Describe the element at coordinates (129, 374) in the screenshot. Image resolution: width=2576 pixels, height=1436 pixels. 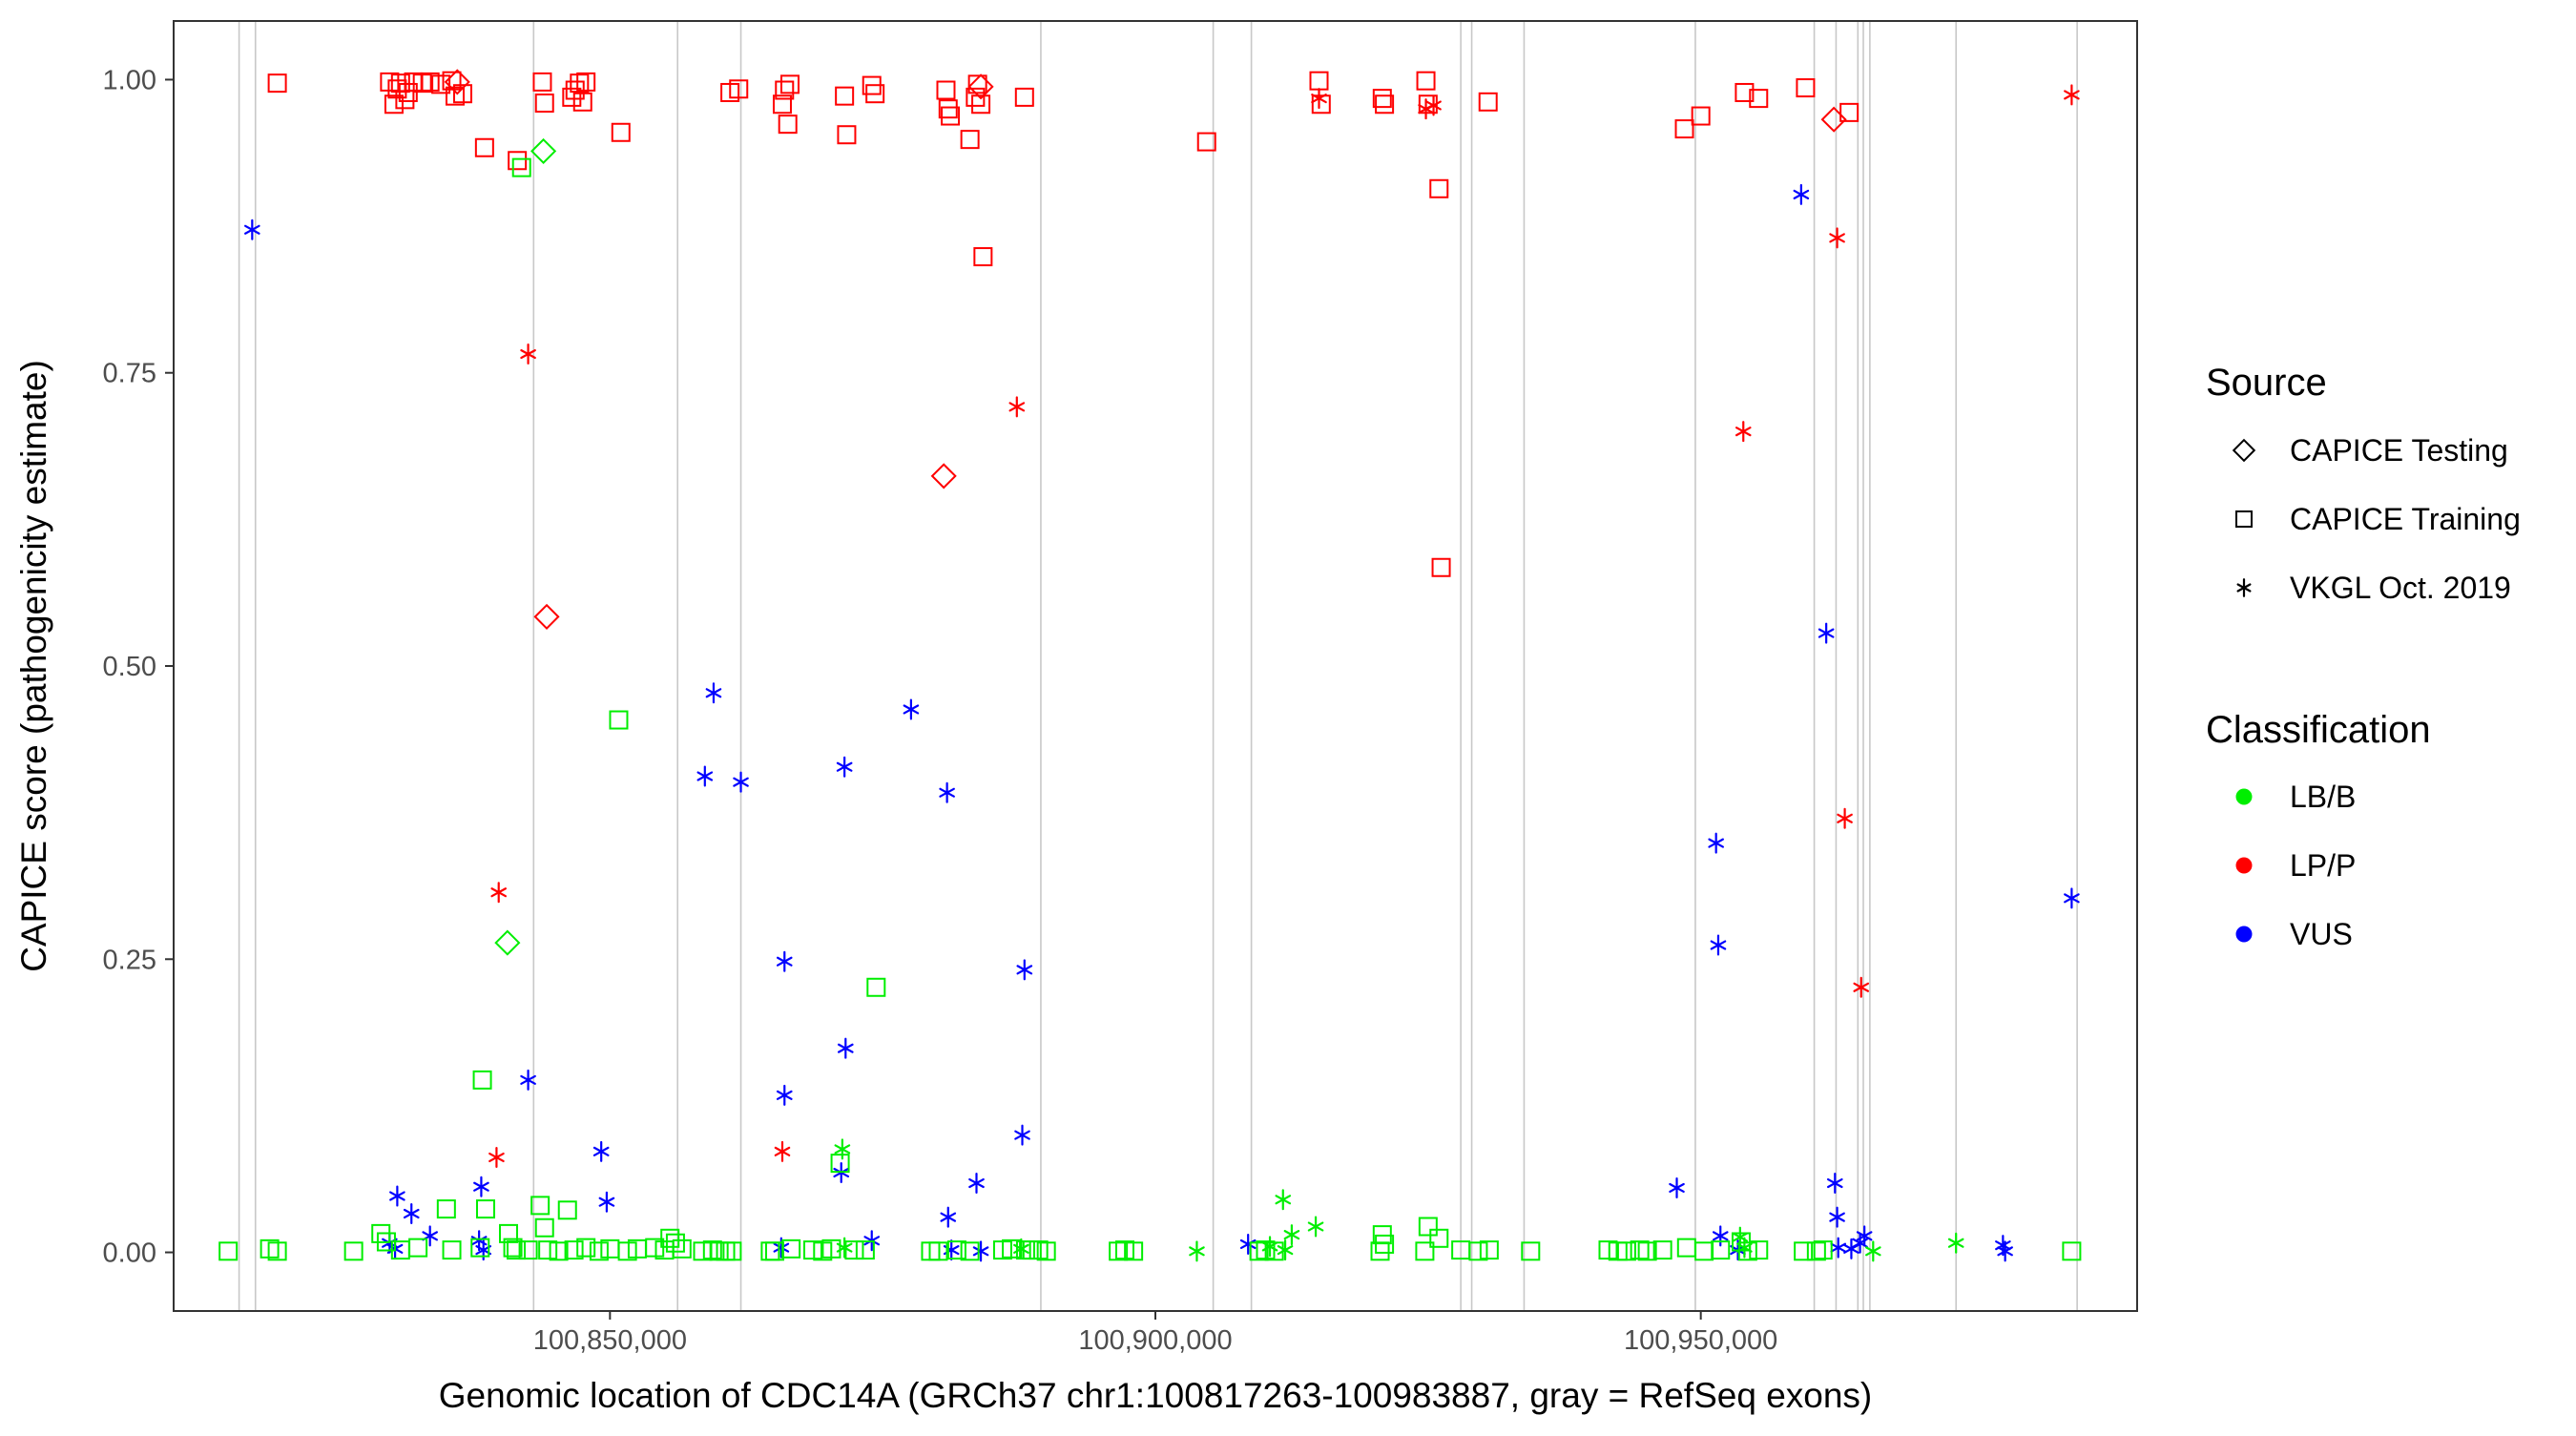
I see `y-tick-label: 0.75` at that location.